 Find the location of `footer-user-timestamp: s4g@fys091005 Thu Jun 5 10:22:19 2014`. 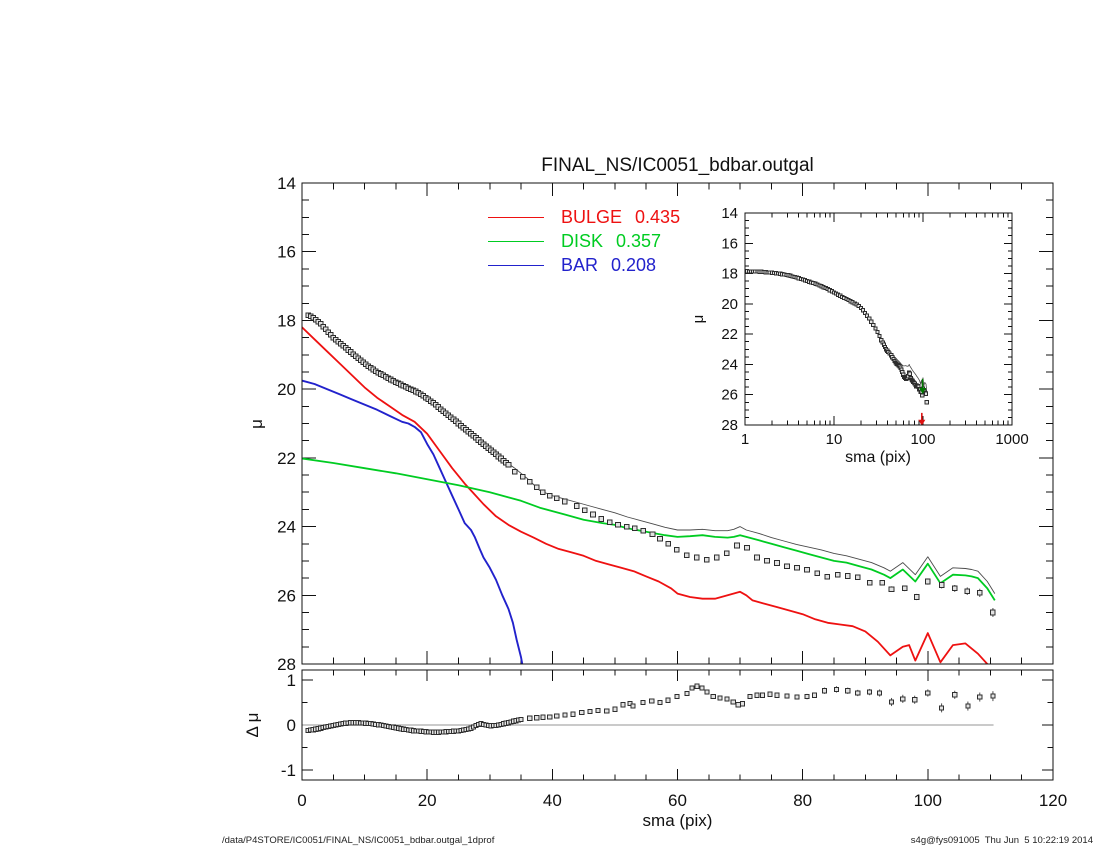

footer-user-timestamp: s4g@fys091005 Thu Jun 5 10:22:19 2014 is located at coordinates (1001, 840).